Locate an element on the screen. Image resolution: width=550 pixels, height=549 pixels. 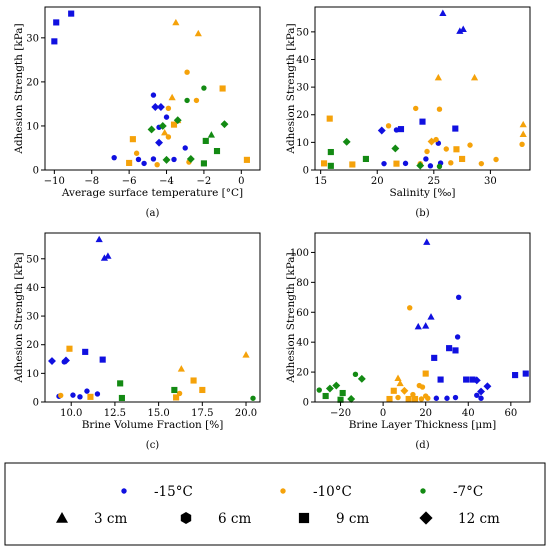
x-tick-label: 15.0 is located at coordinates (158, 413).